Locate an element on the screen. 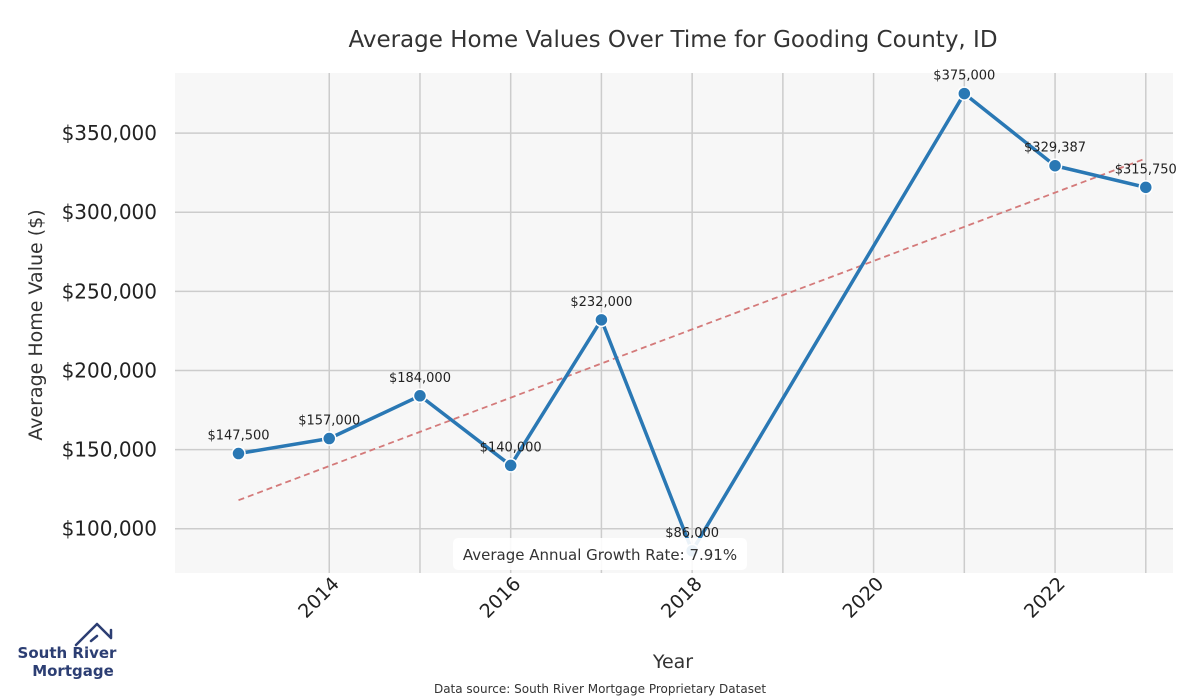 This screenshot has height=700, width=1200. x-axis-label: Year is located at coordinates (672, 662).